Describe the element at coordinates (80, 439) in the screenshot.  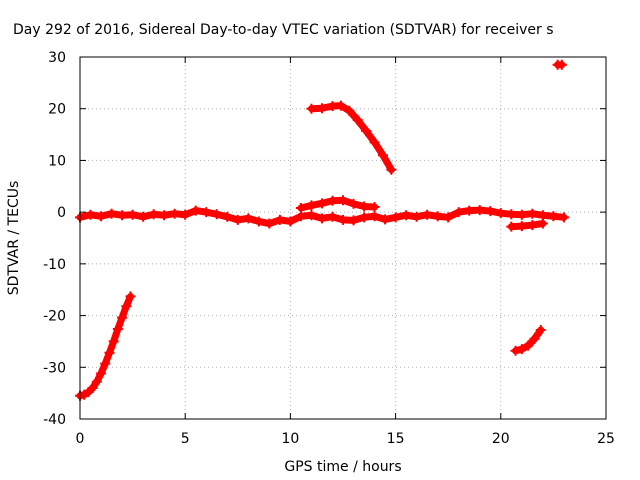
I see `x-tick-label: 0` at that location.